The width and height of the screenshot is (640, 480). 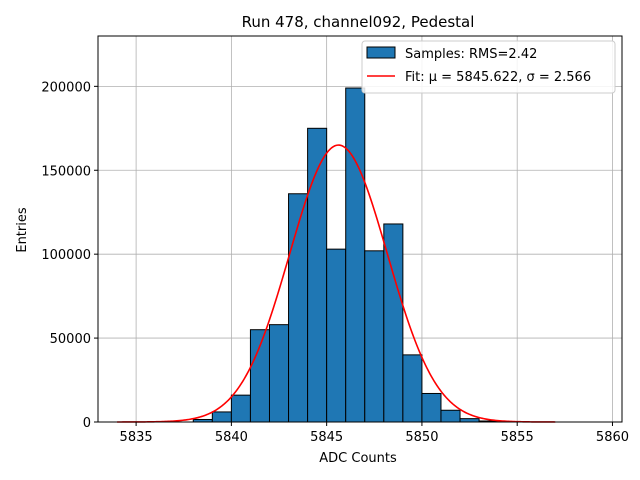 I want to click on y-tick-label: 100000, so click(x=66, y=255).